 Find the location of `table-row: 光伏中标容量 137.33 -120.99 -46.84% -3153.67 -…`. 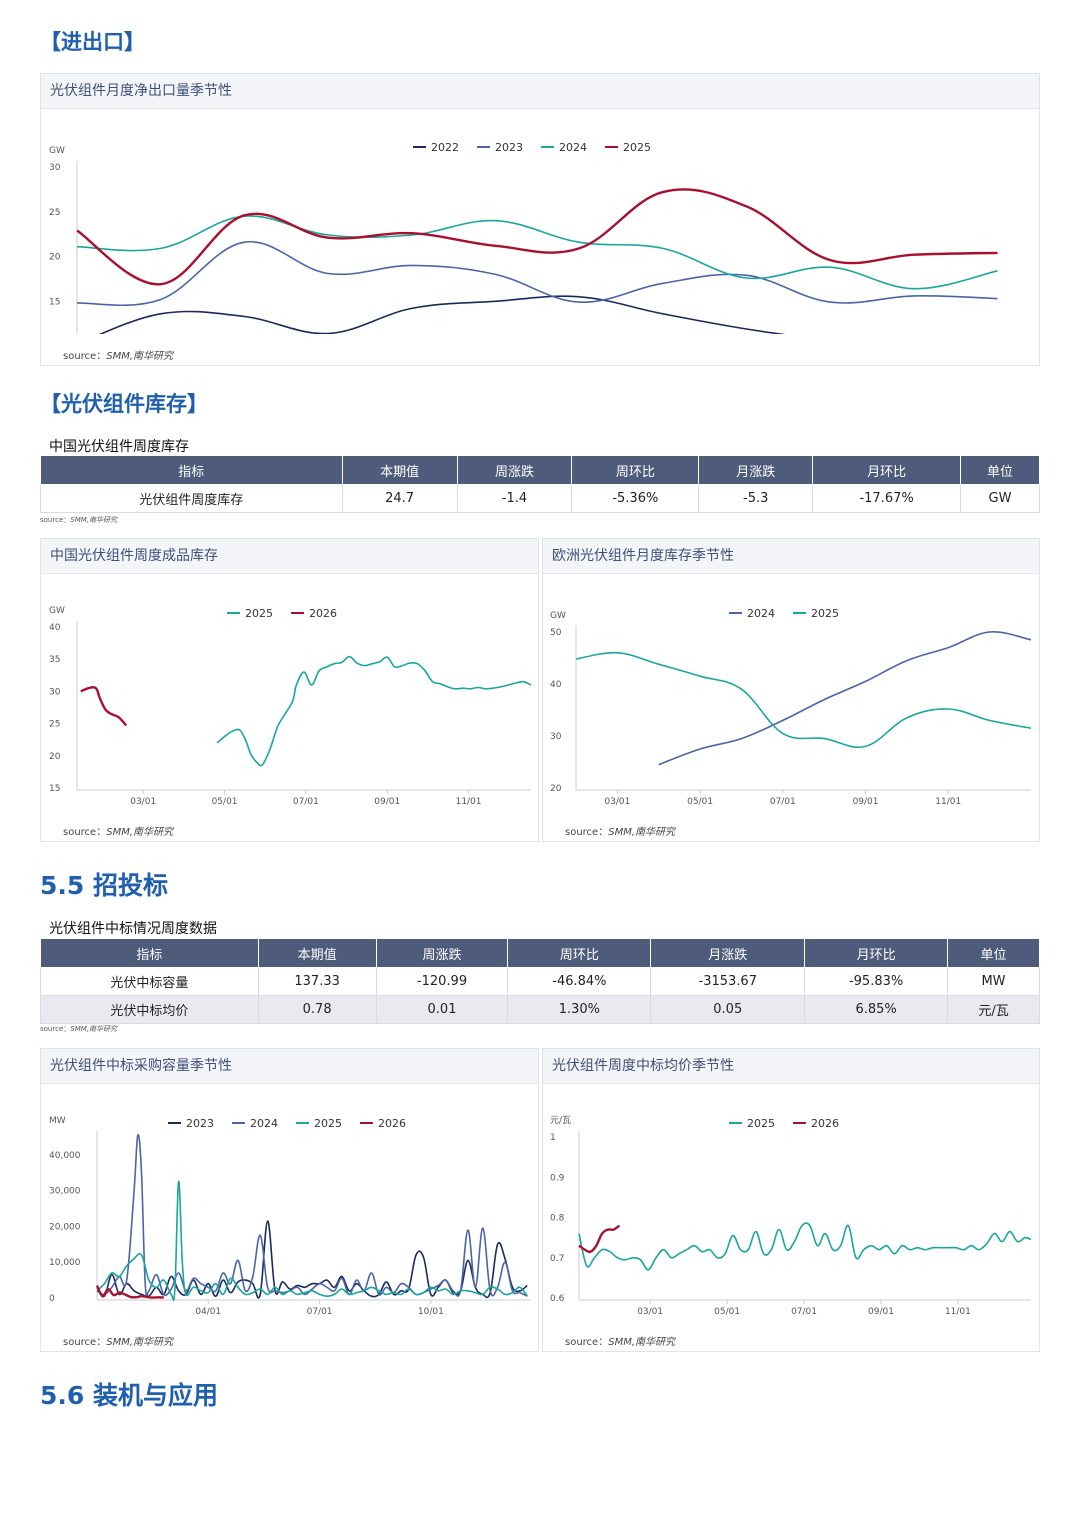

table-row: 光伏中标容量 137.33 -120.99 -46.84% -3153.67 -… is located at coordinates (540, 981).